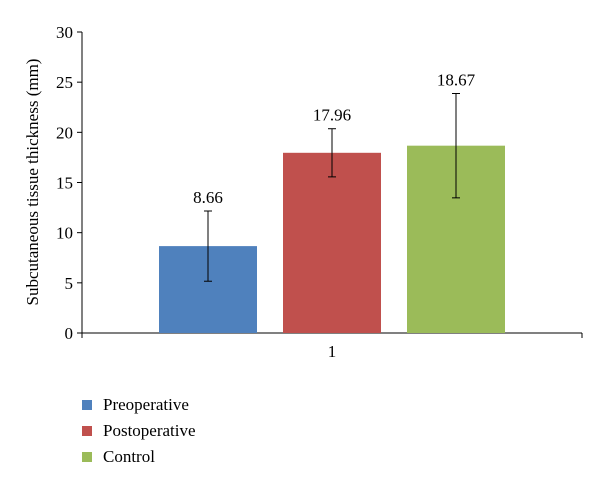 The image size is (600, 485). I want to click on legend-swatch-preoperative, so click(87, 405).